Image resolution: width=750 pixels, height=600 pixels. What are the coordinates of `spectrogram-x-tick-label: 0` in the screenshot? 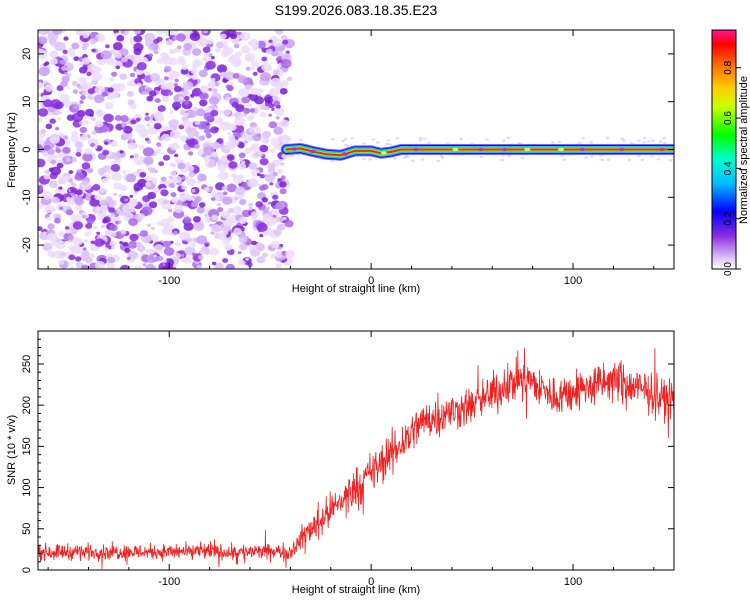 It's located at (371, 281).